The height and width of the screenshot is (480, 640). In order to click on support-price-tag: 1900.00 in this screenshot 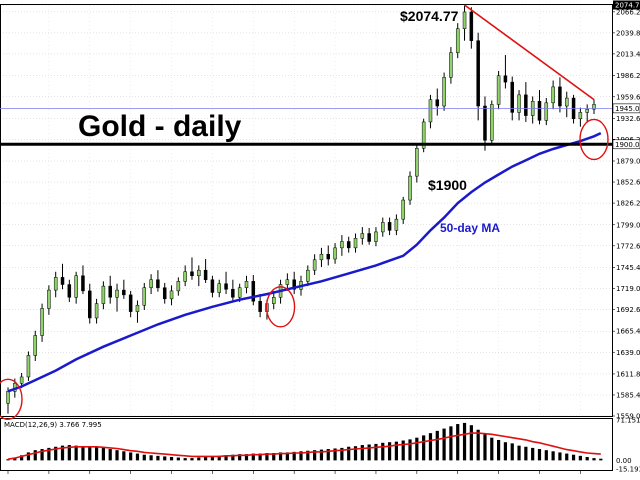, I will do `click(627, 145)`.